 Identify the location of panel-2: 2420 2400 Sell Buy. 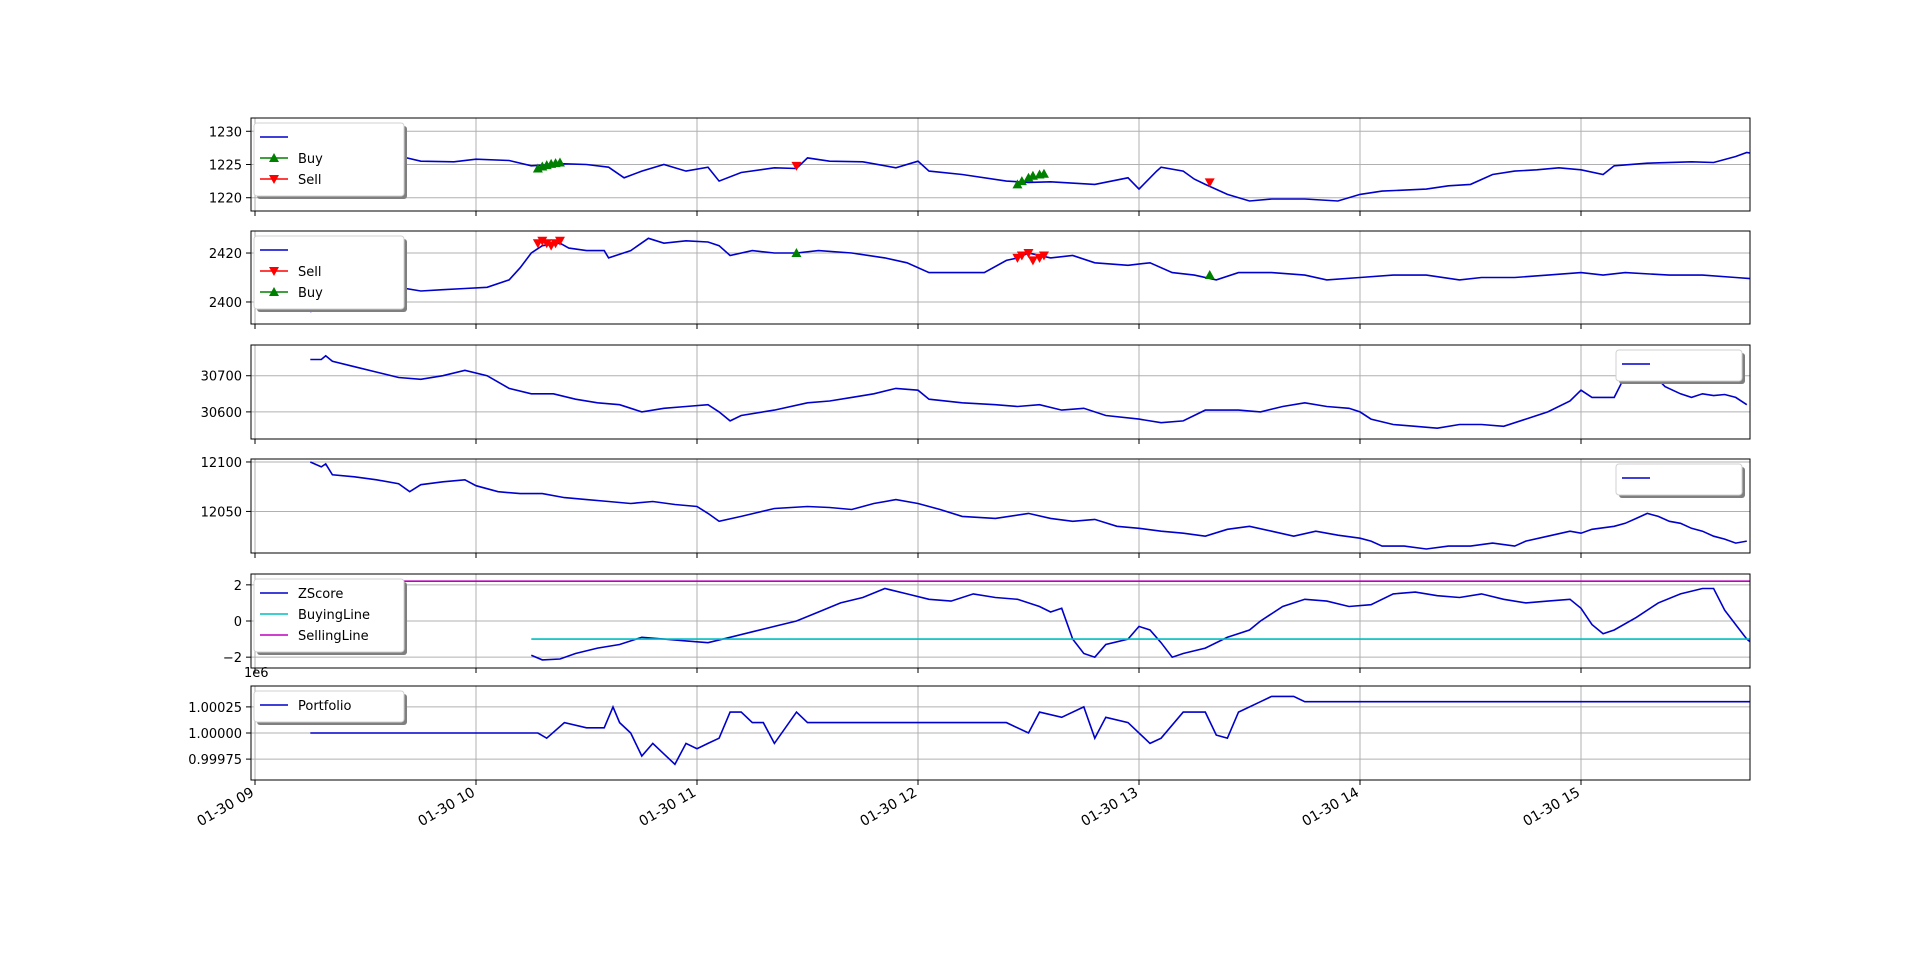
(980, 279).